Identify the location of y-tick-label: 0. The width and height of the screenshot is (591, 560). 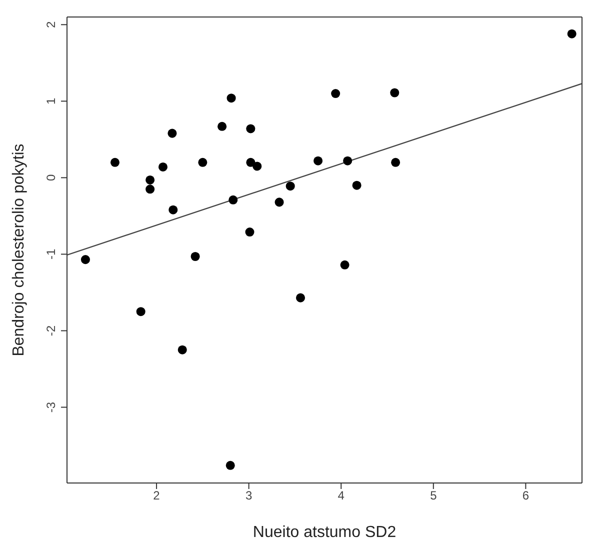
(51, 178).